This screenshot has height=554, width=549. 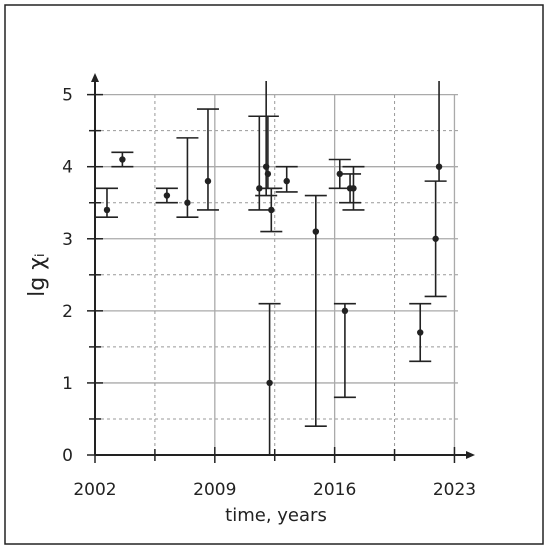 I want to click on x-tick-label: 2016, so click(x=334, y=490).